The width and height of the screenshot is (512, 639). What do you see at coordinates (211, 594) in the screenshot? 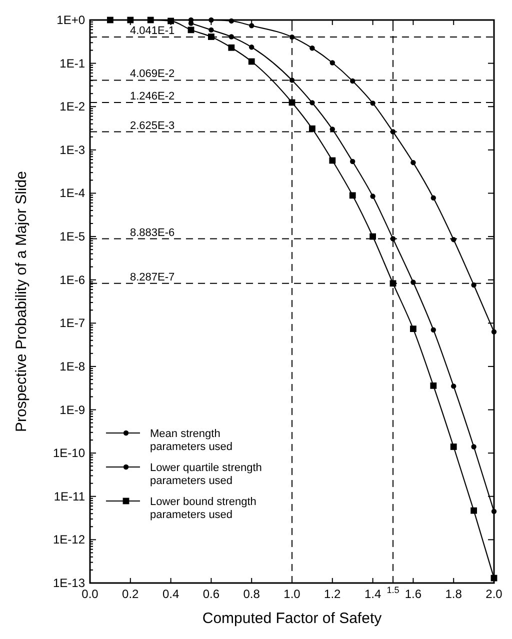
I see `x-tick-label: 0.6` at bounding box center [211, 594].